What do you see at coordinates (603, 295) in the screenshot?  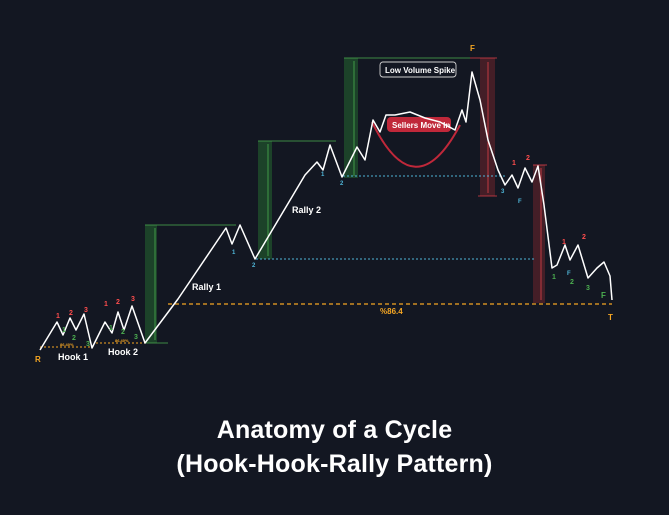 I see `final-f-marker: F` at bounding box center [603, 295].